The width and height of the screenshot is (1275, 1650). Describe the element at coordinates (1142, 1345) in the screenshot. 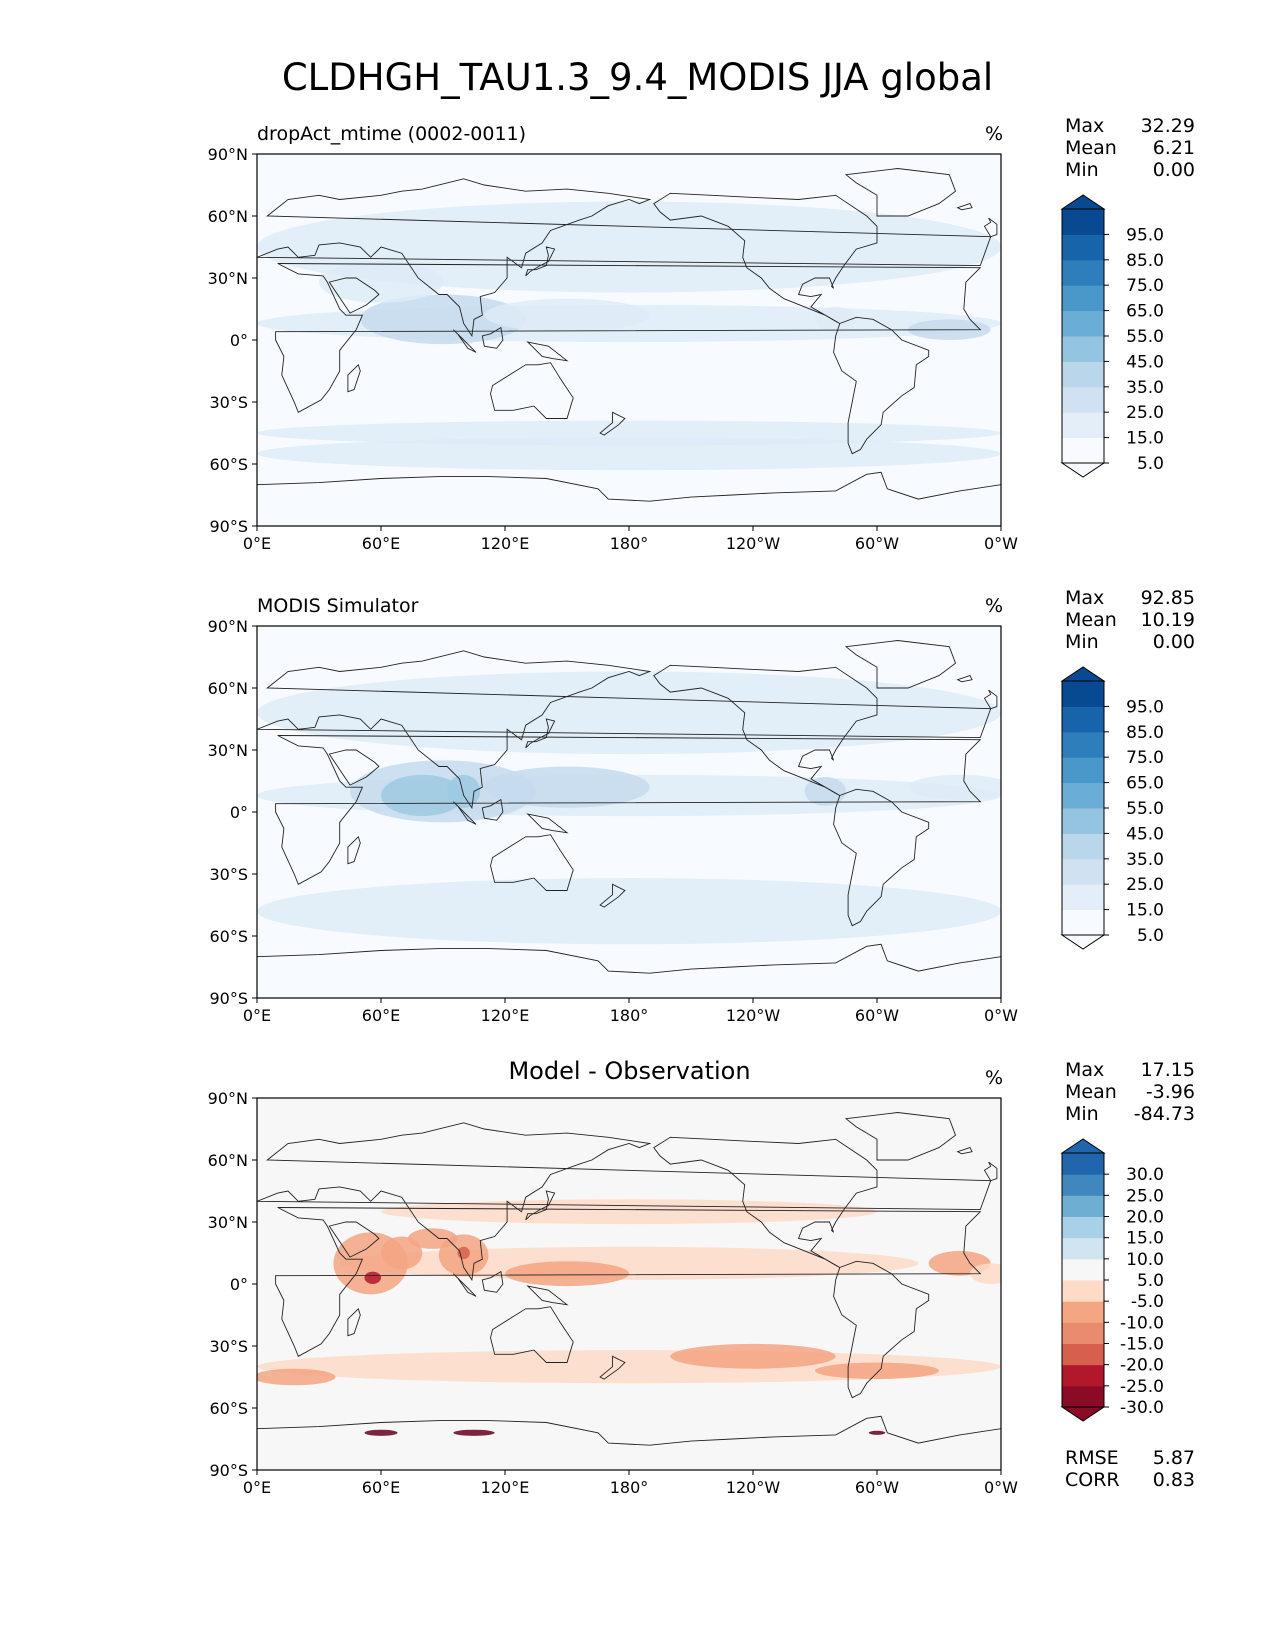

I see `colorbar-label: -15.0` at that location.